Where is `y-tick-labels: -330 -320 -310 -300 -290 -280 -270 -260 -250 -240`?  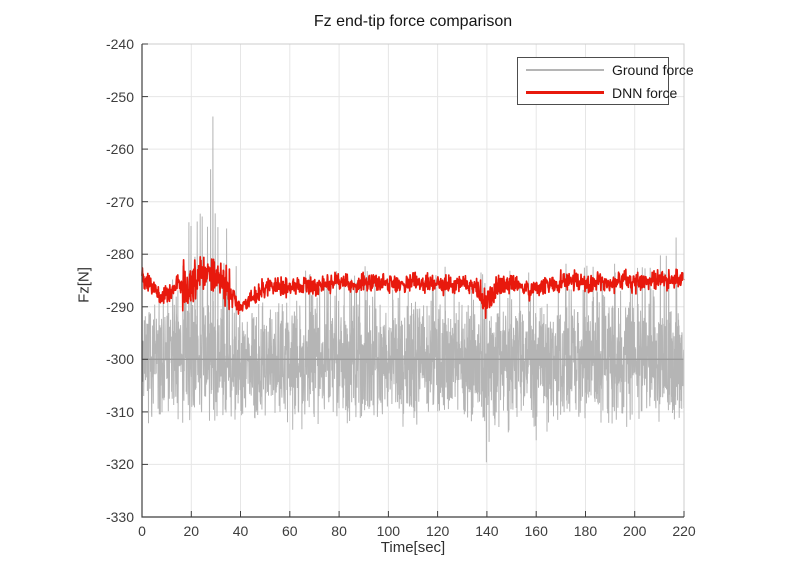 y-tick-labels: -330 -320 -310 -300 -290 -280 -270 -260 -250 -240 is located at coordinates (110, 289).